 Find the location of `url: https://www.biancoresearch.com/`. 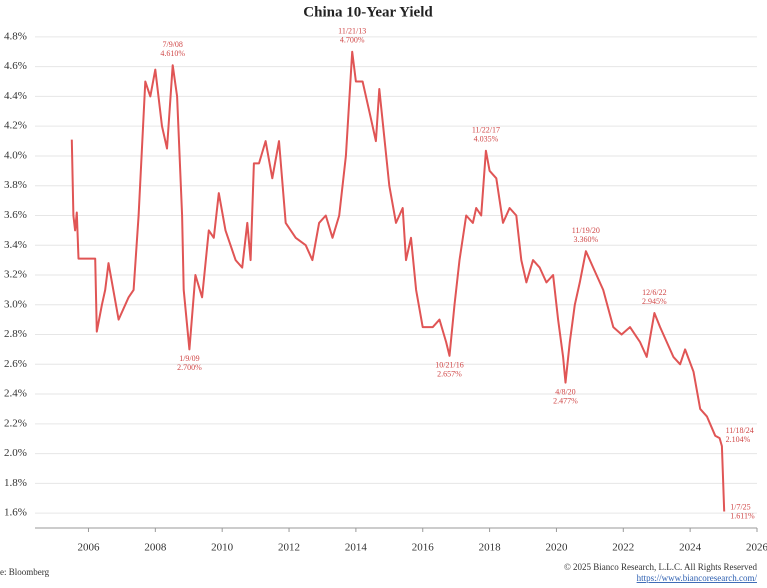

url: https://www.biancoresearch.com/ is located at coordinates (697, 578).